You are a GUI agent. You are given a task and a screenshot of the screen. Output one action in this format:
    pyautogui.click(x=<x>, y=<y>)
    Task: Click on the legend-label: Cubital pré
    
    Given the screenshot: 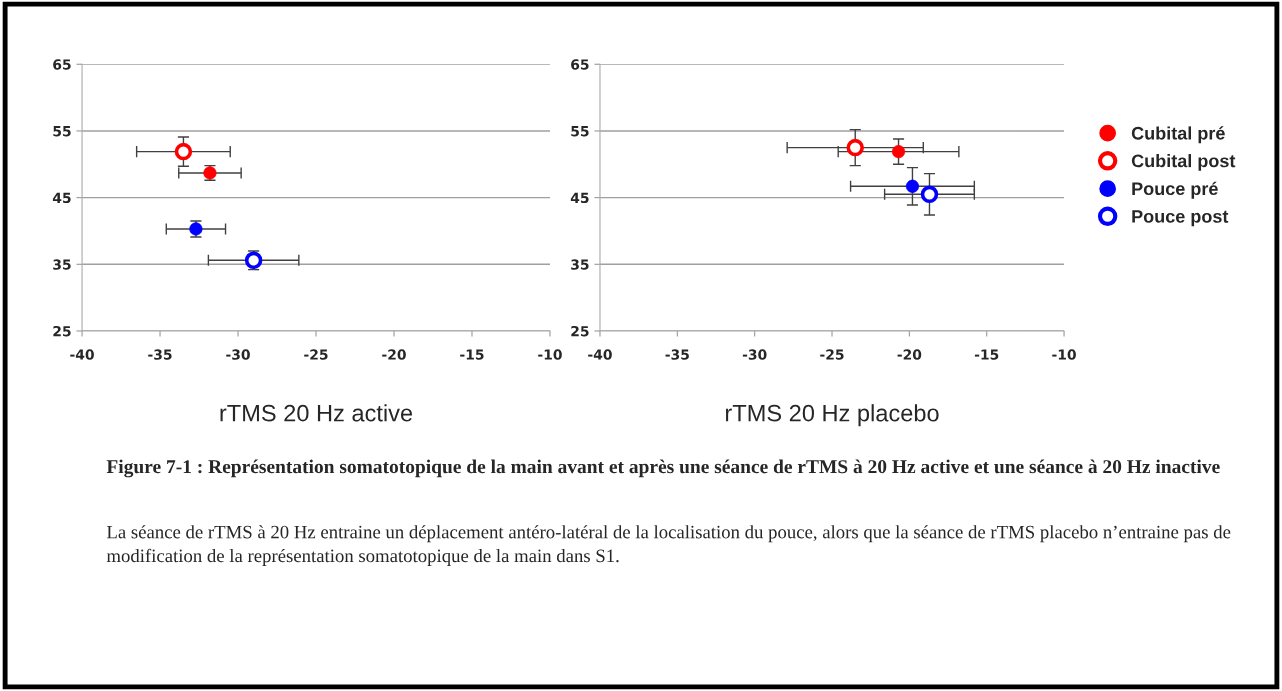 What is the action you would take?
    pyautogui.click(x=1178, y=135)
    